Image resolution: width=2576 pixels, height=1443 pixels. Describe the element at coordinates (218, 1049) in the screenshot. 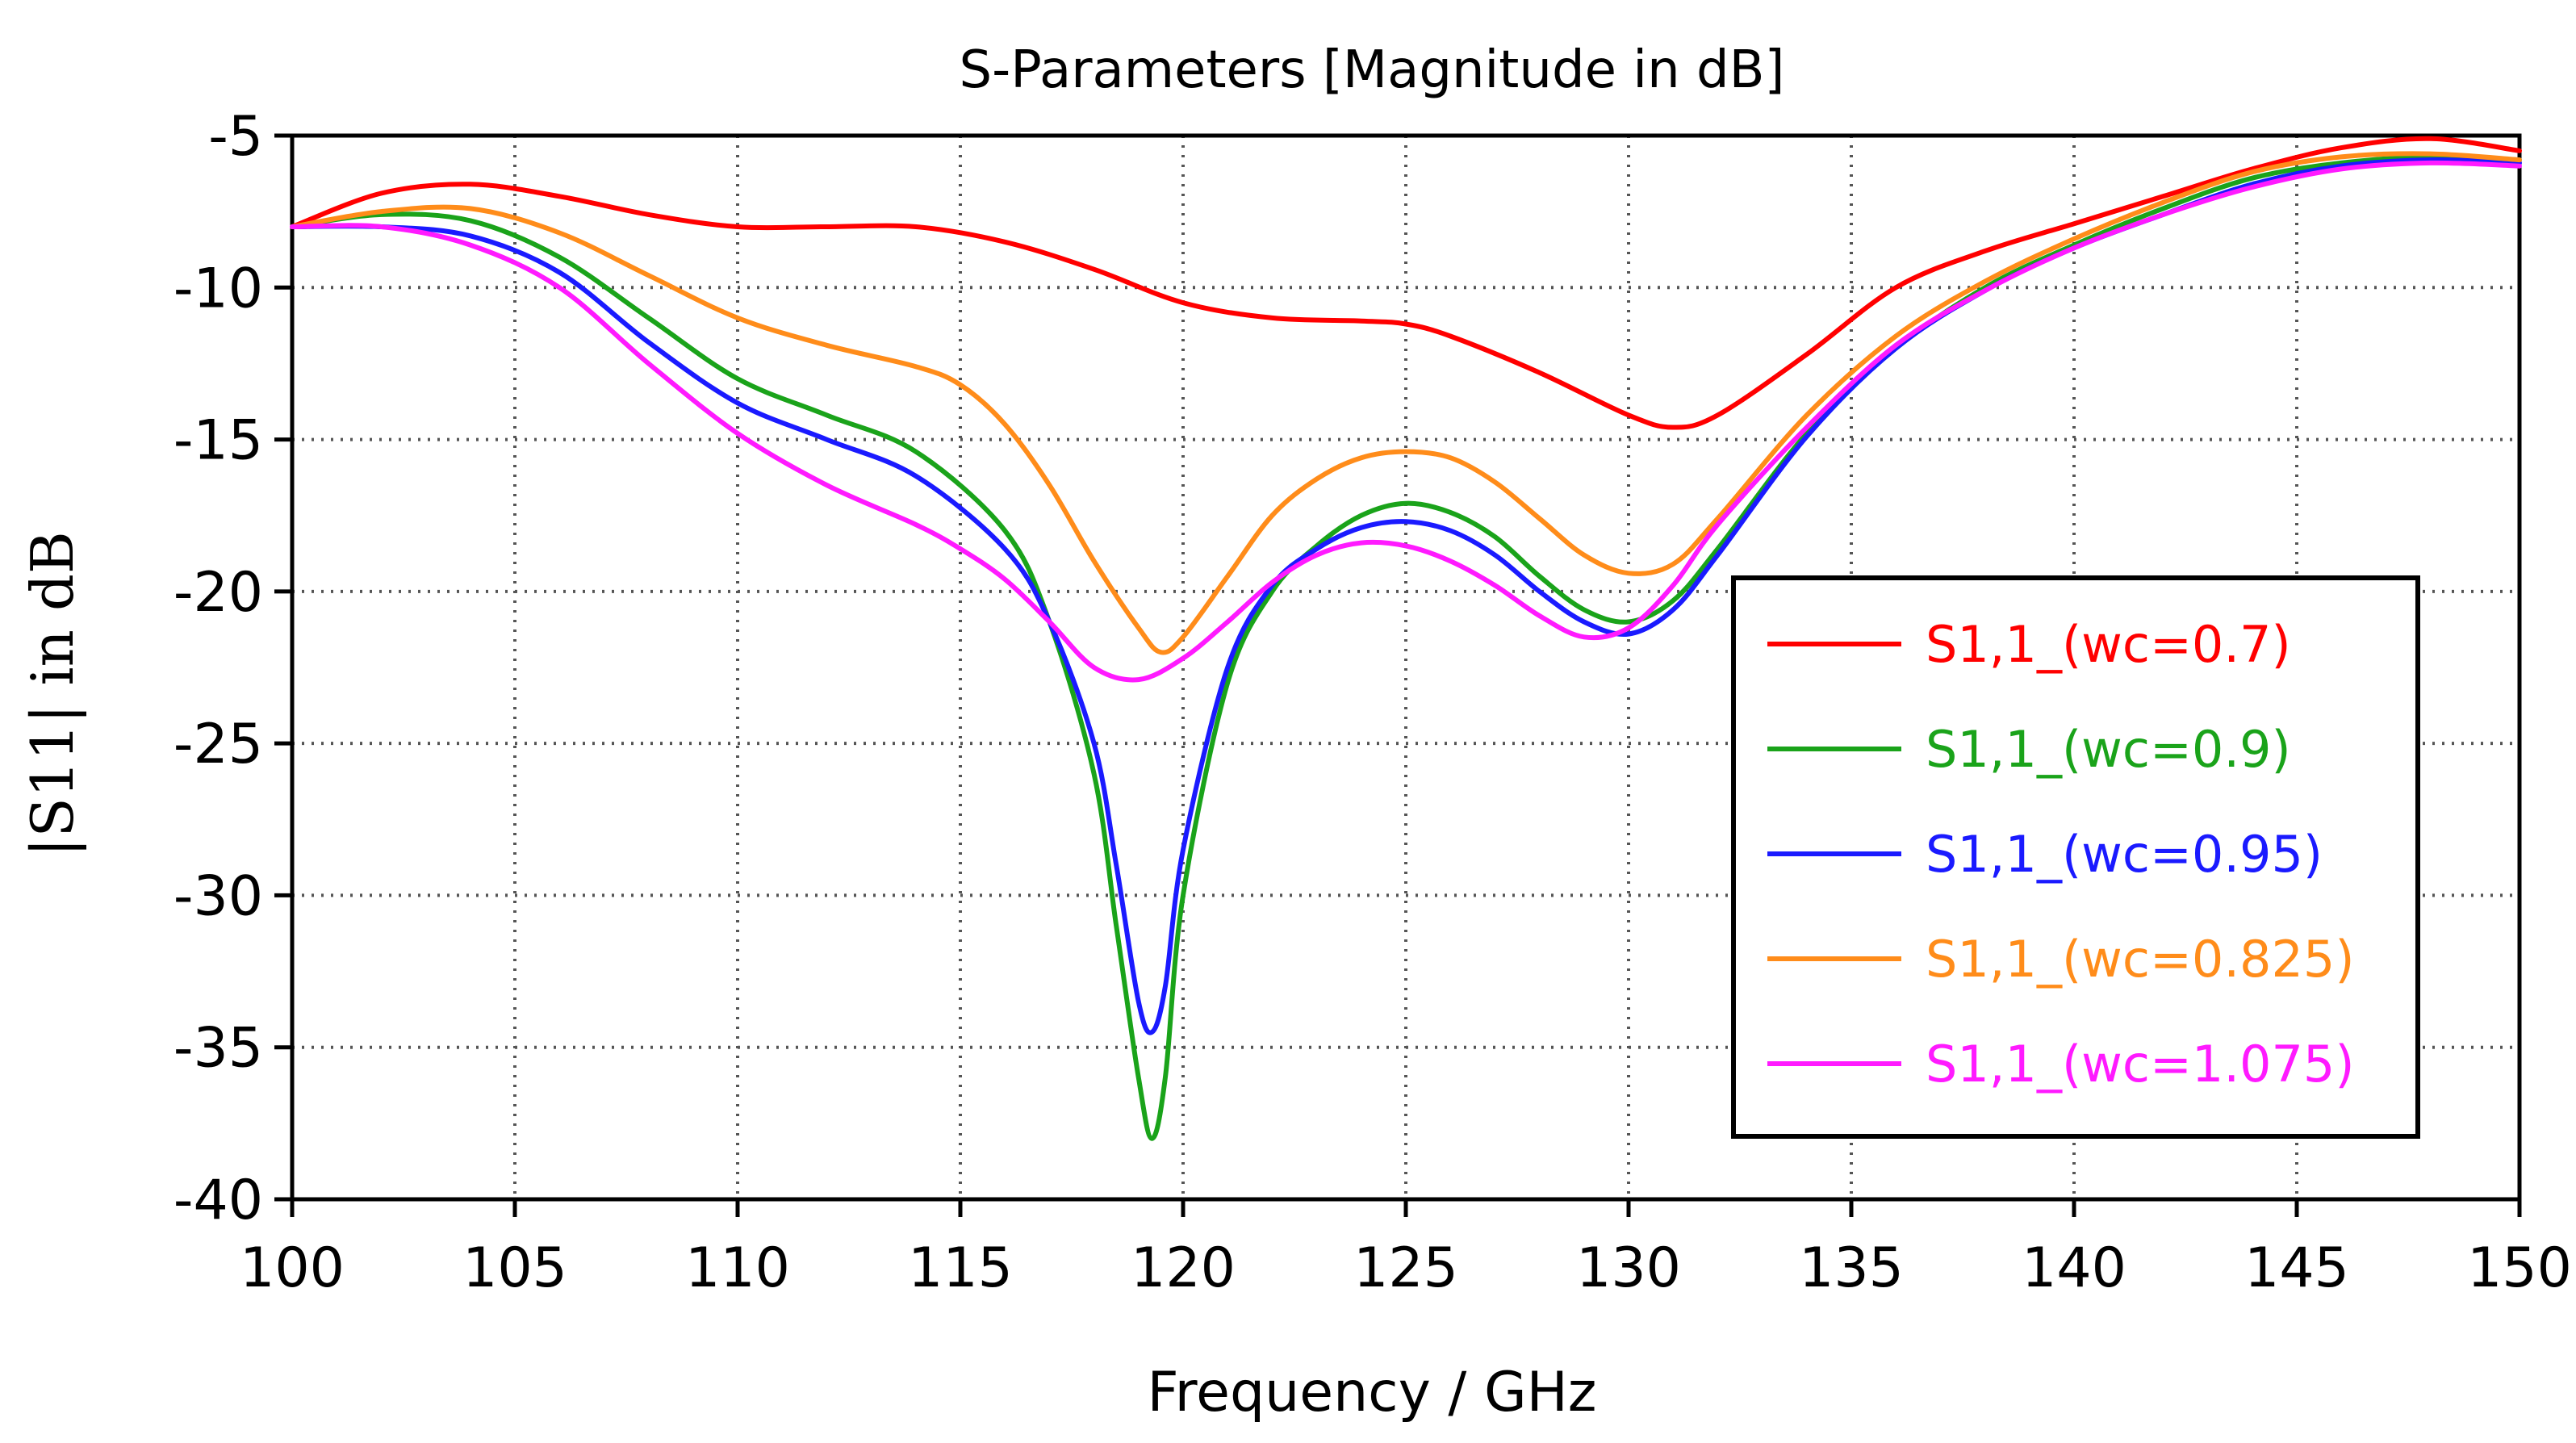

I see `y-tick-label: -35` at that location.